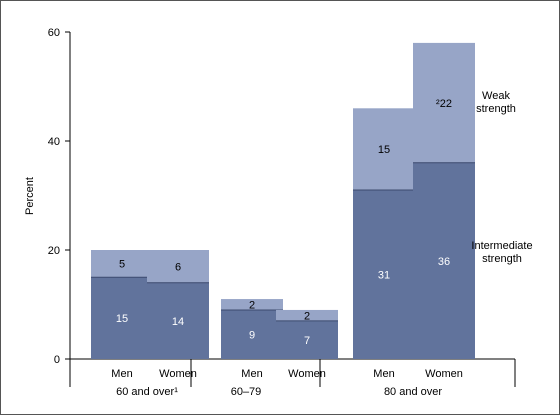 The image size is (560, 415). I want to click on legend-label-intermediate: Intermediate strength, so click(501, 252).